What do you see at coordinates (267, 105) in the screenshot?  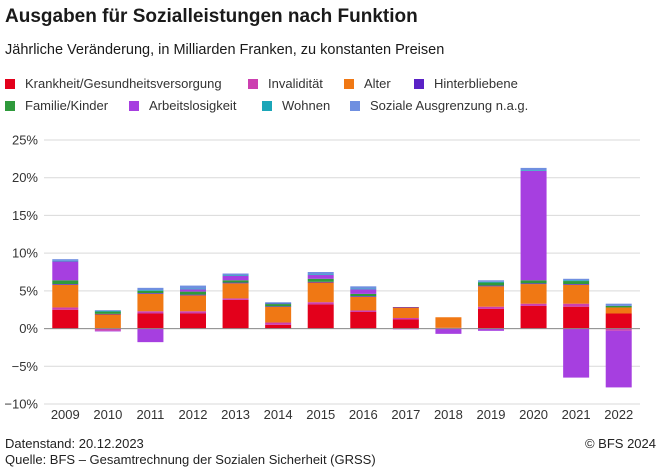 I see `legend-swatch-wohnen` at bounding box center [267, 105].